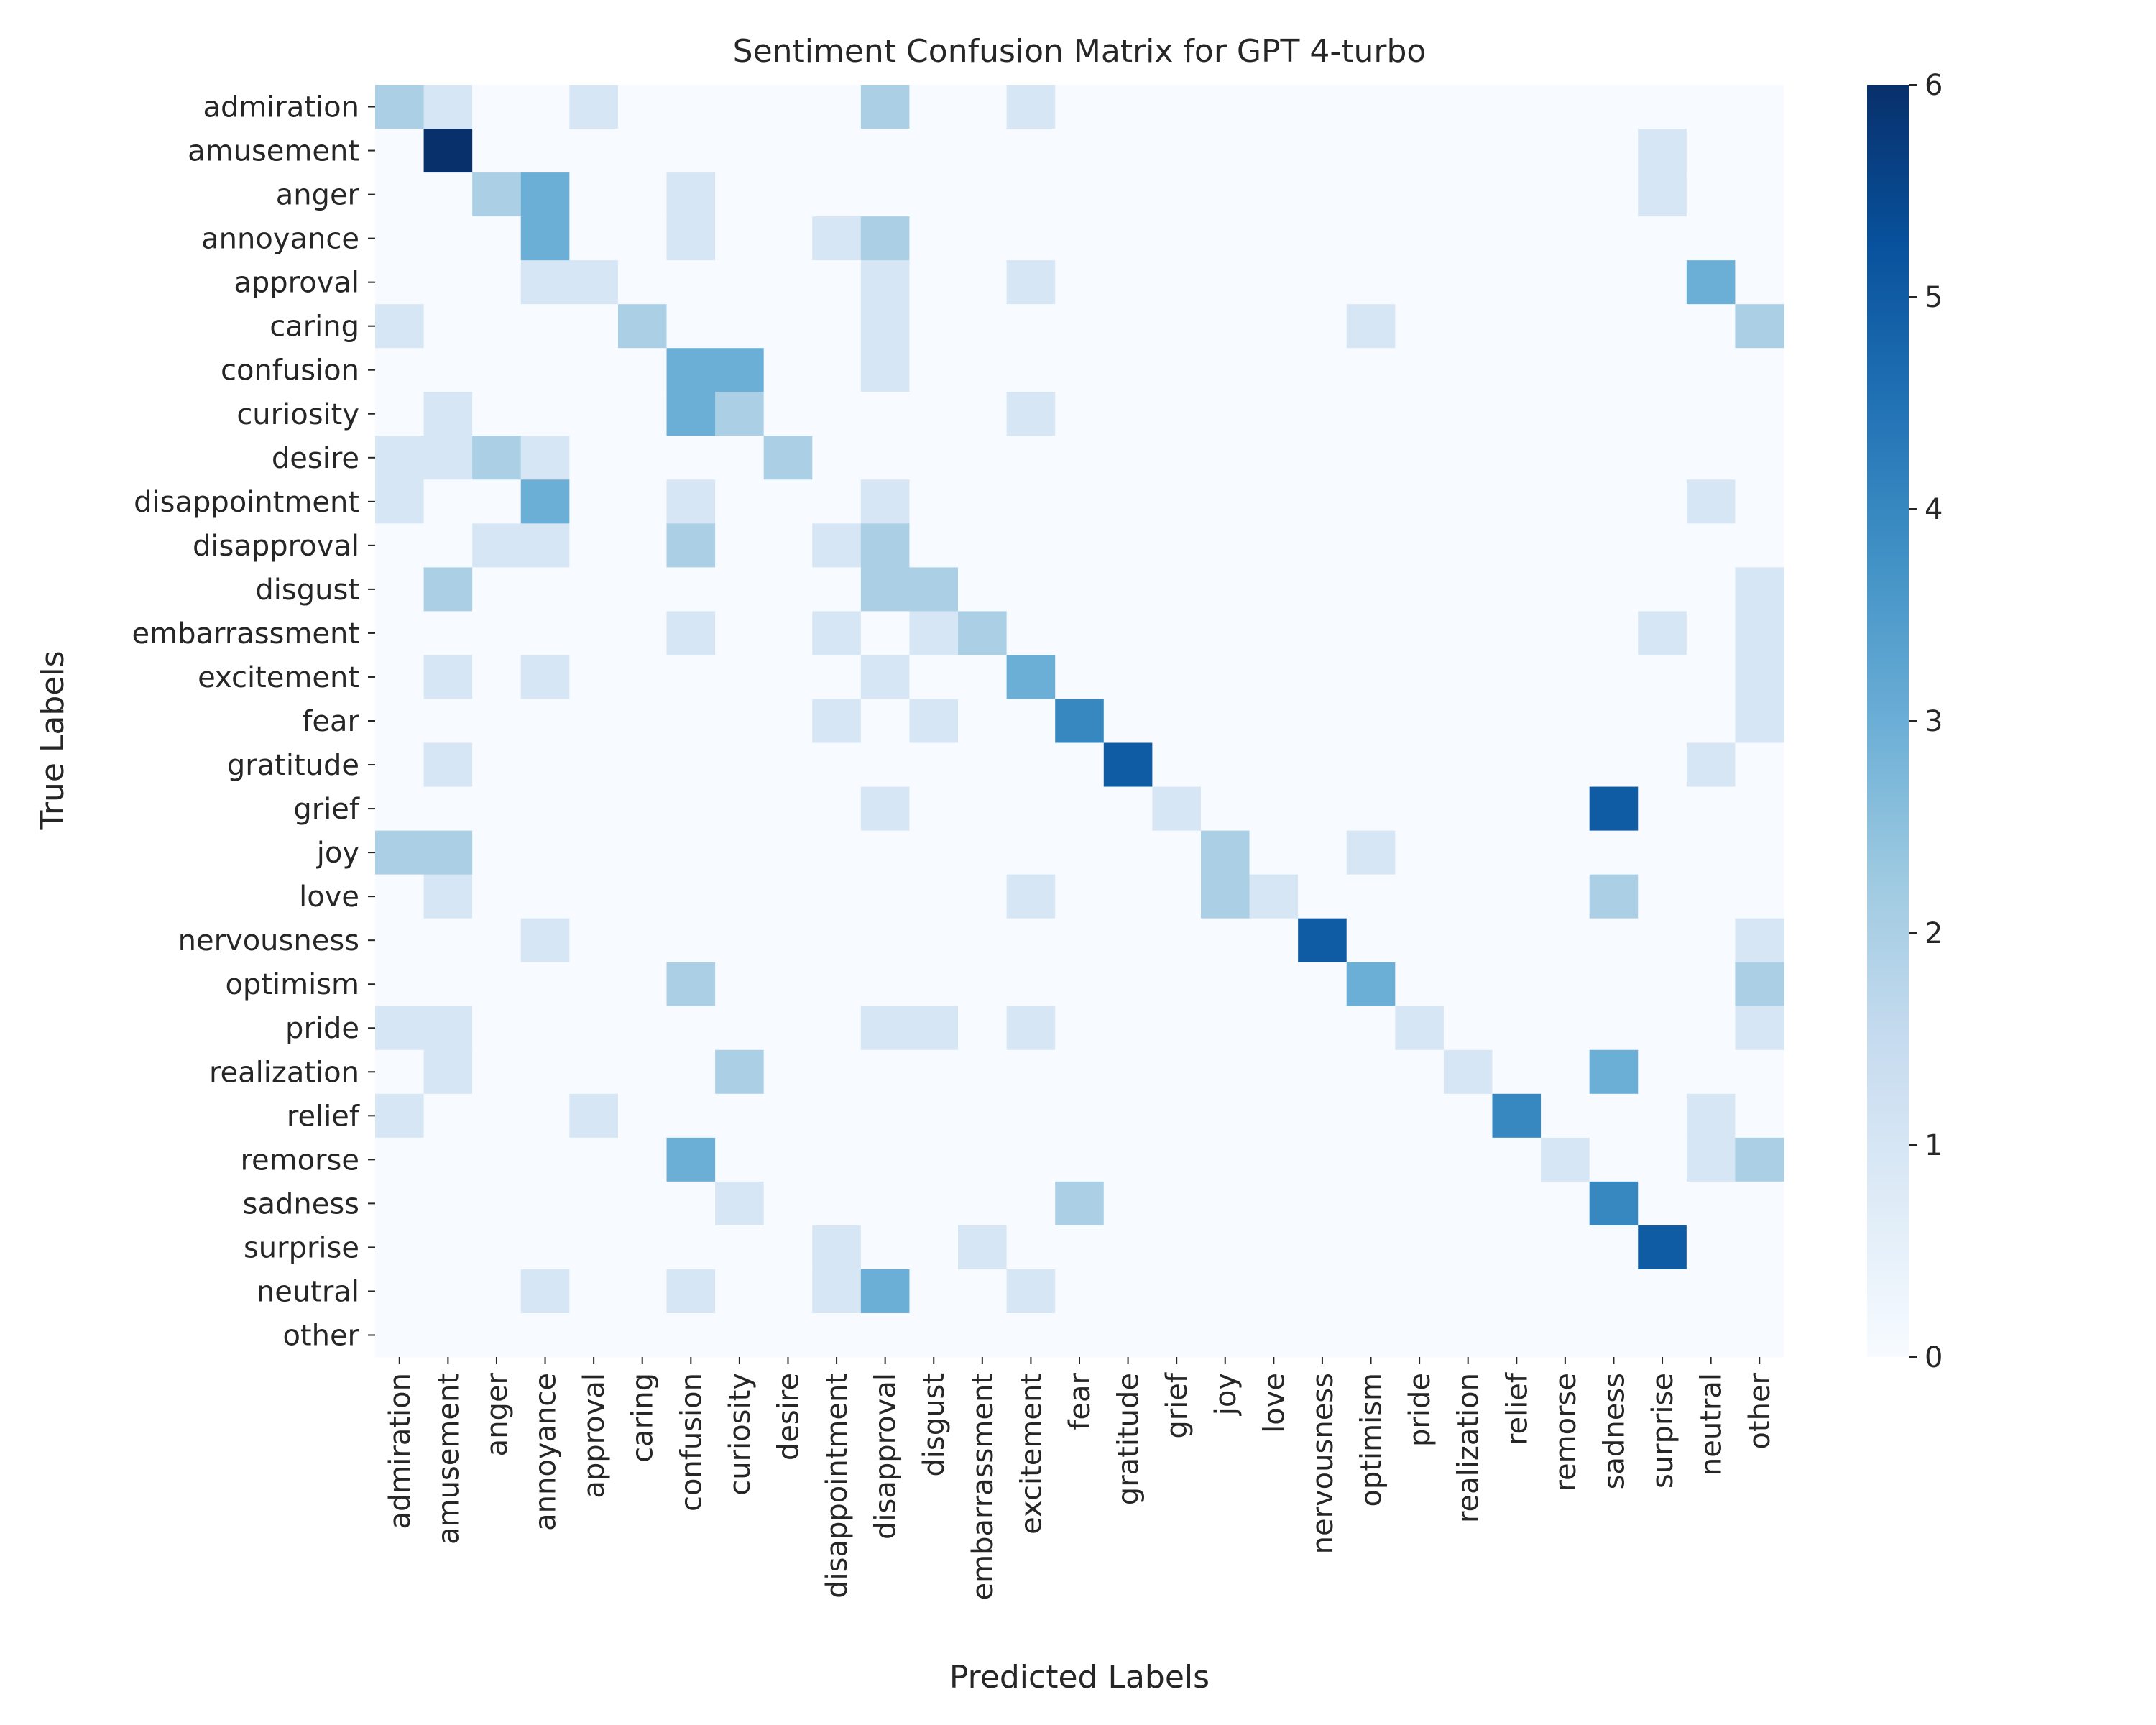 The height and width of the screenshot is (1725, 2156). I want to click on y-tick-label: surprise, so click(301, 1247).